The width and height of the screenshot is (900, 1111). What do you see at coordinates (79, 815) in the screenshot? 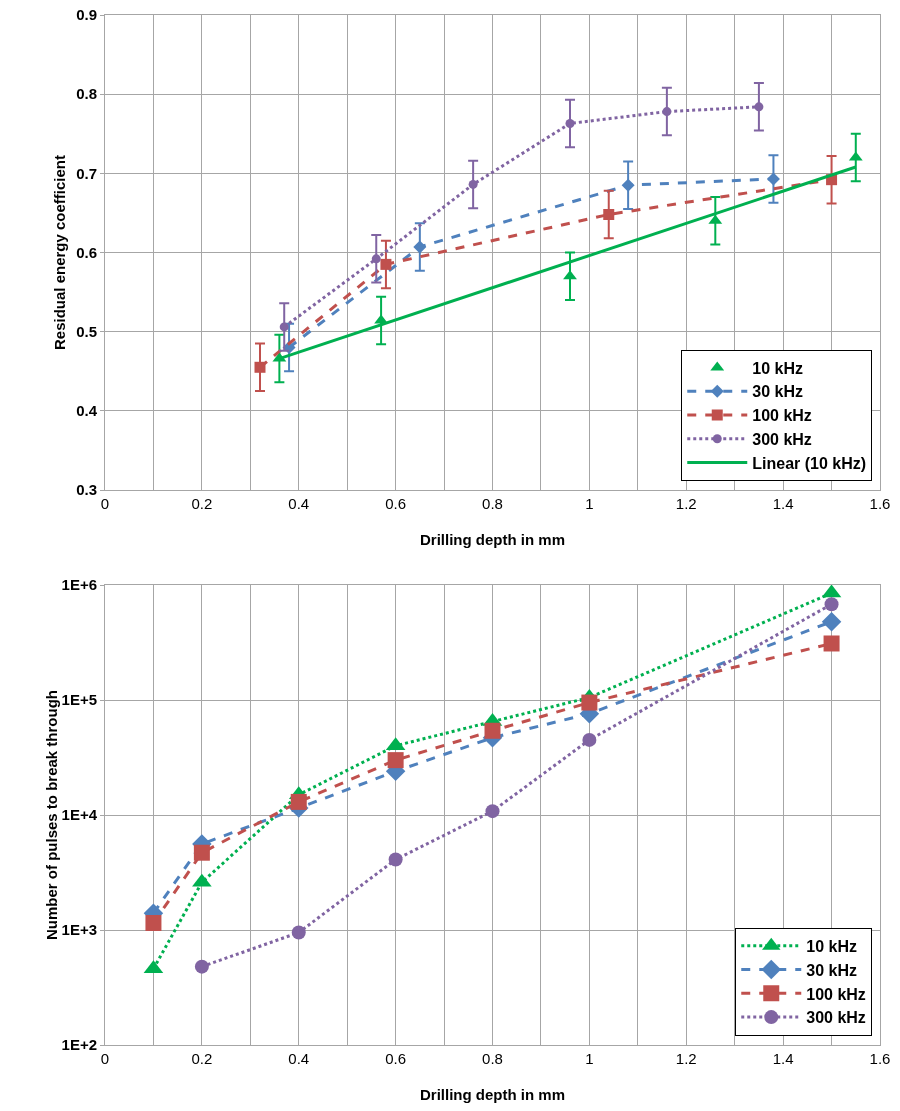
I see `y-tick-label: 1E+4` at bounding box center [79, 815].